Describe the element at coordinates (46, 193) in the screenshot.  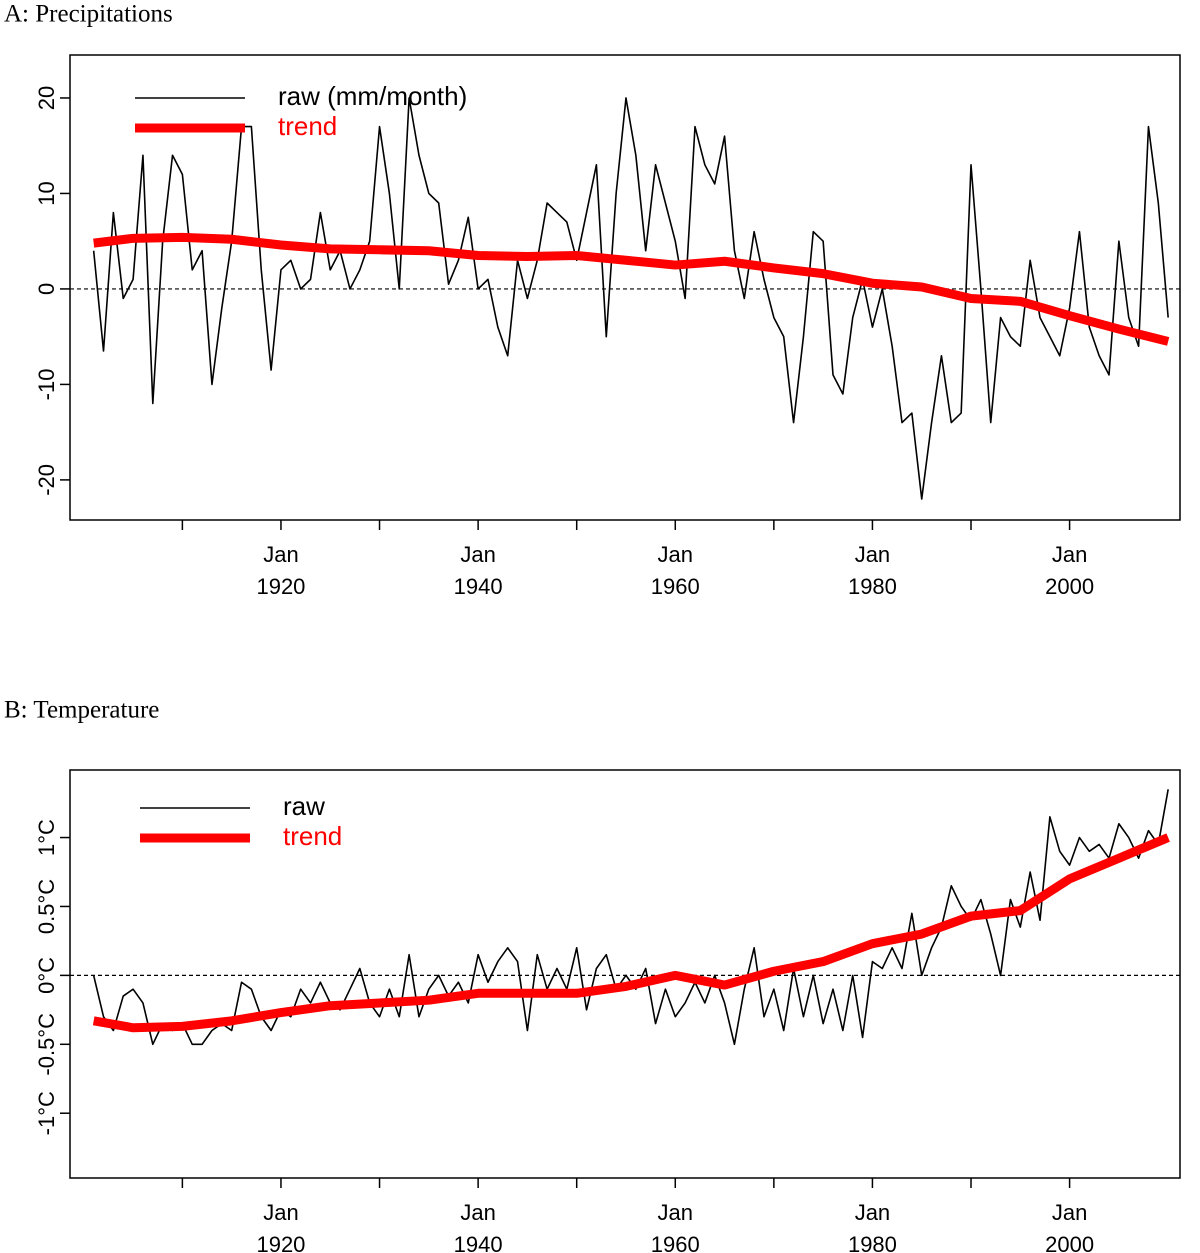
I see `y-tick-label: 10` at that location.